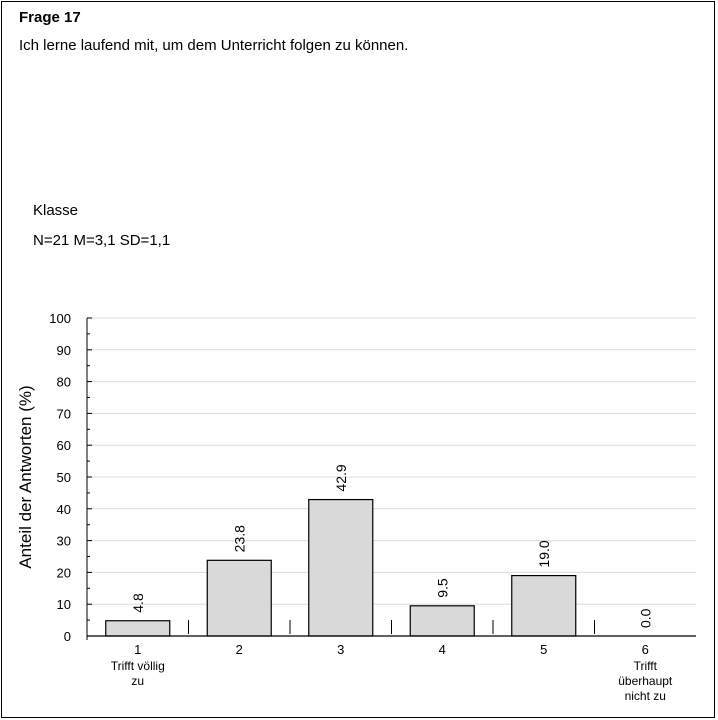 Image resolution: width=718 pixels, height=720 pixels. Describe the element at coordinates (544, 553) in the screenshot. I see `value-label: 19.0` at that location.